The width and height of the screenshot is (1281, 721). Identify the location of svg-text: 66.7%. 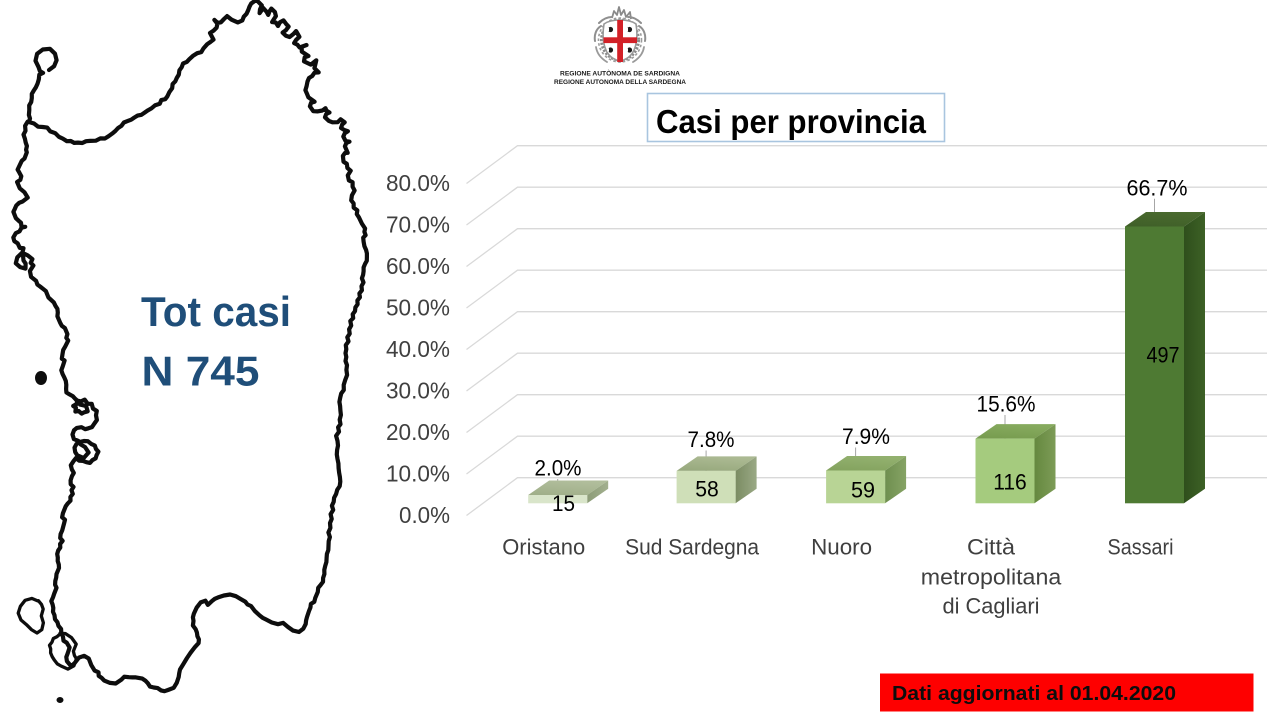
(1157, 188).